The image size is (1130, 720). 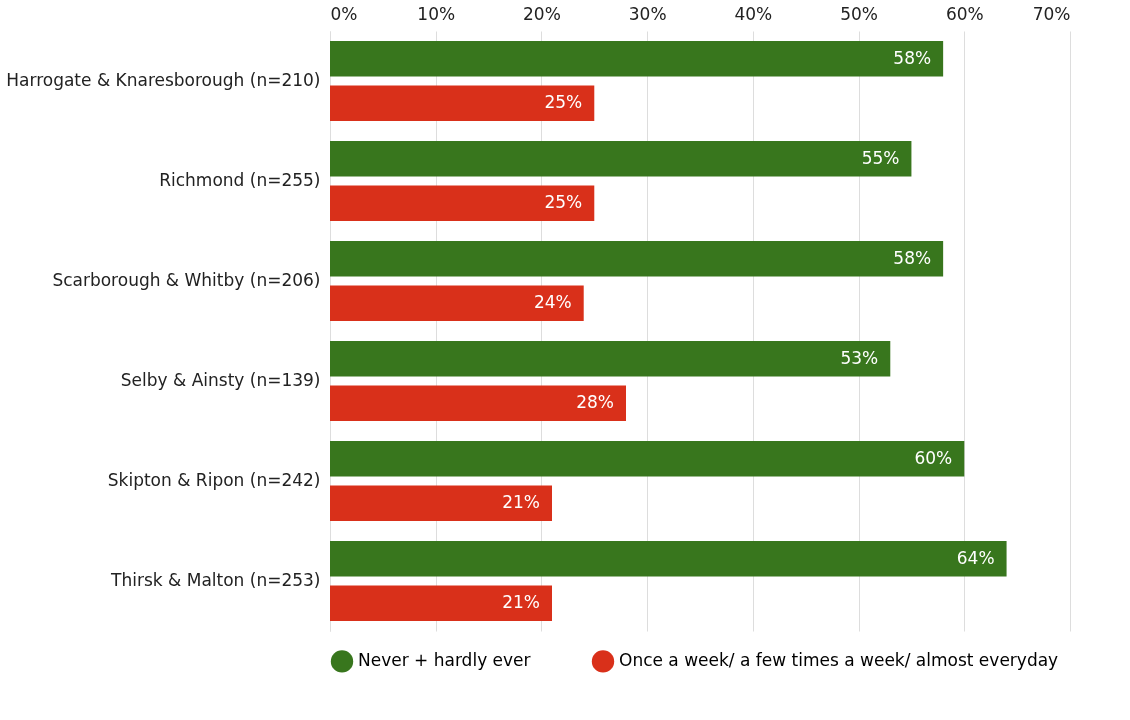 What do you see at coordinates (163, 80) in the screenshot?
I see `y-tick-label: Harrogate & Knaresborough (n=210)` at bounding box center [163, 80].